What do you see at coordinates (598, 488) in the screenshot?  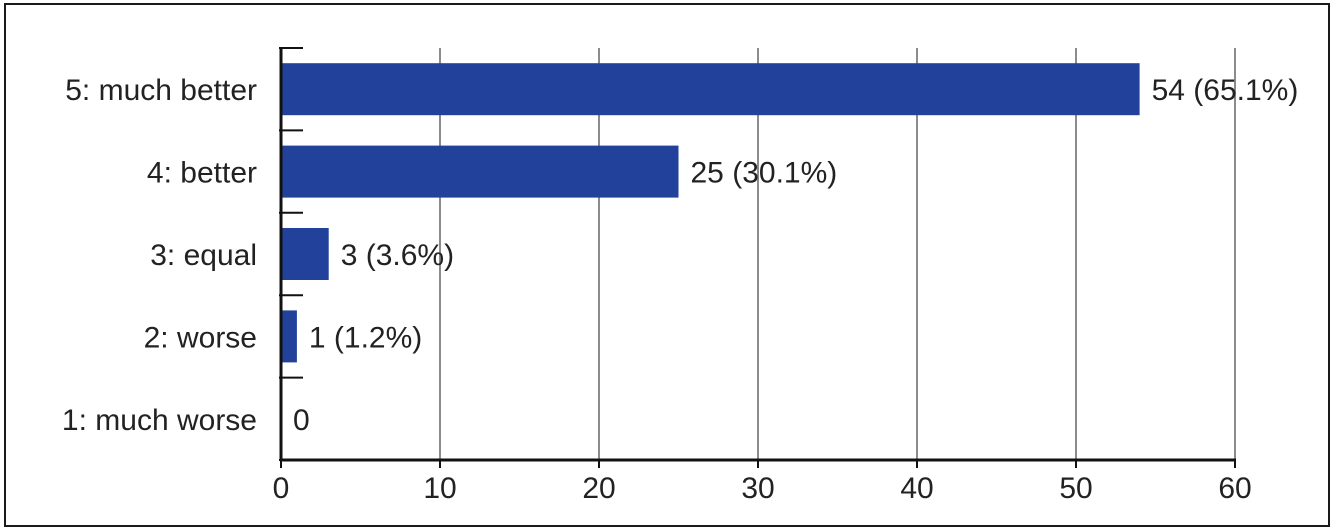 I see `x-tick-label: 20` at bounding box center [598, 488].